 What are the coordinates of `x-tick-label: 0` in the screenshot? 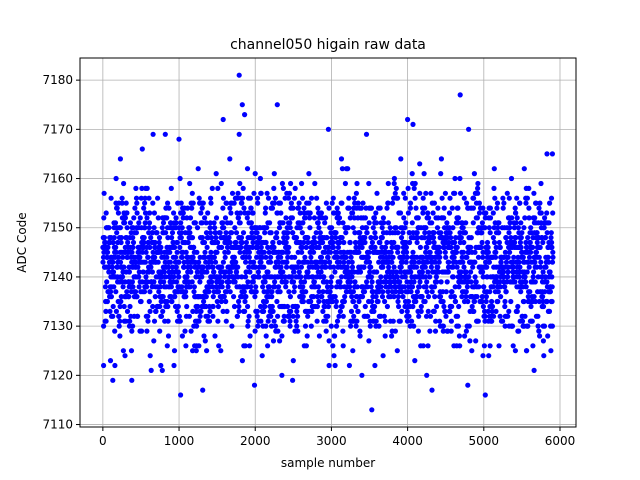 It's located at (103, 441).